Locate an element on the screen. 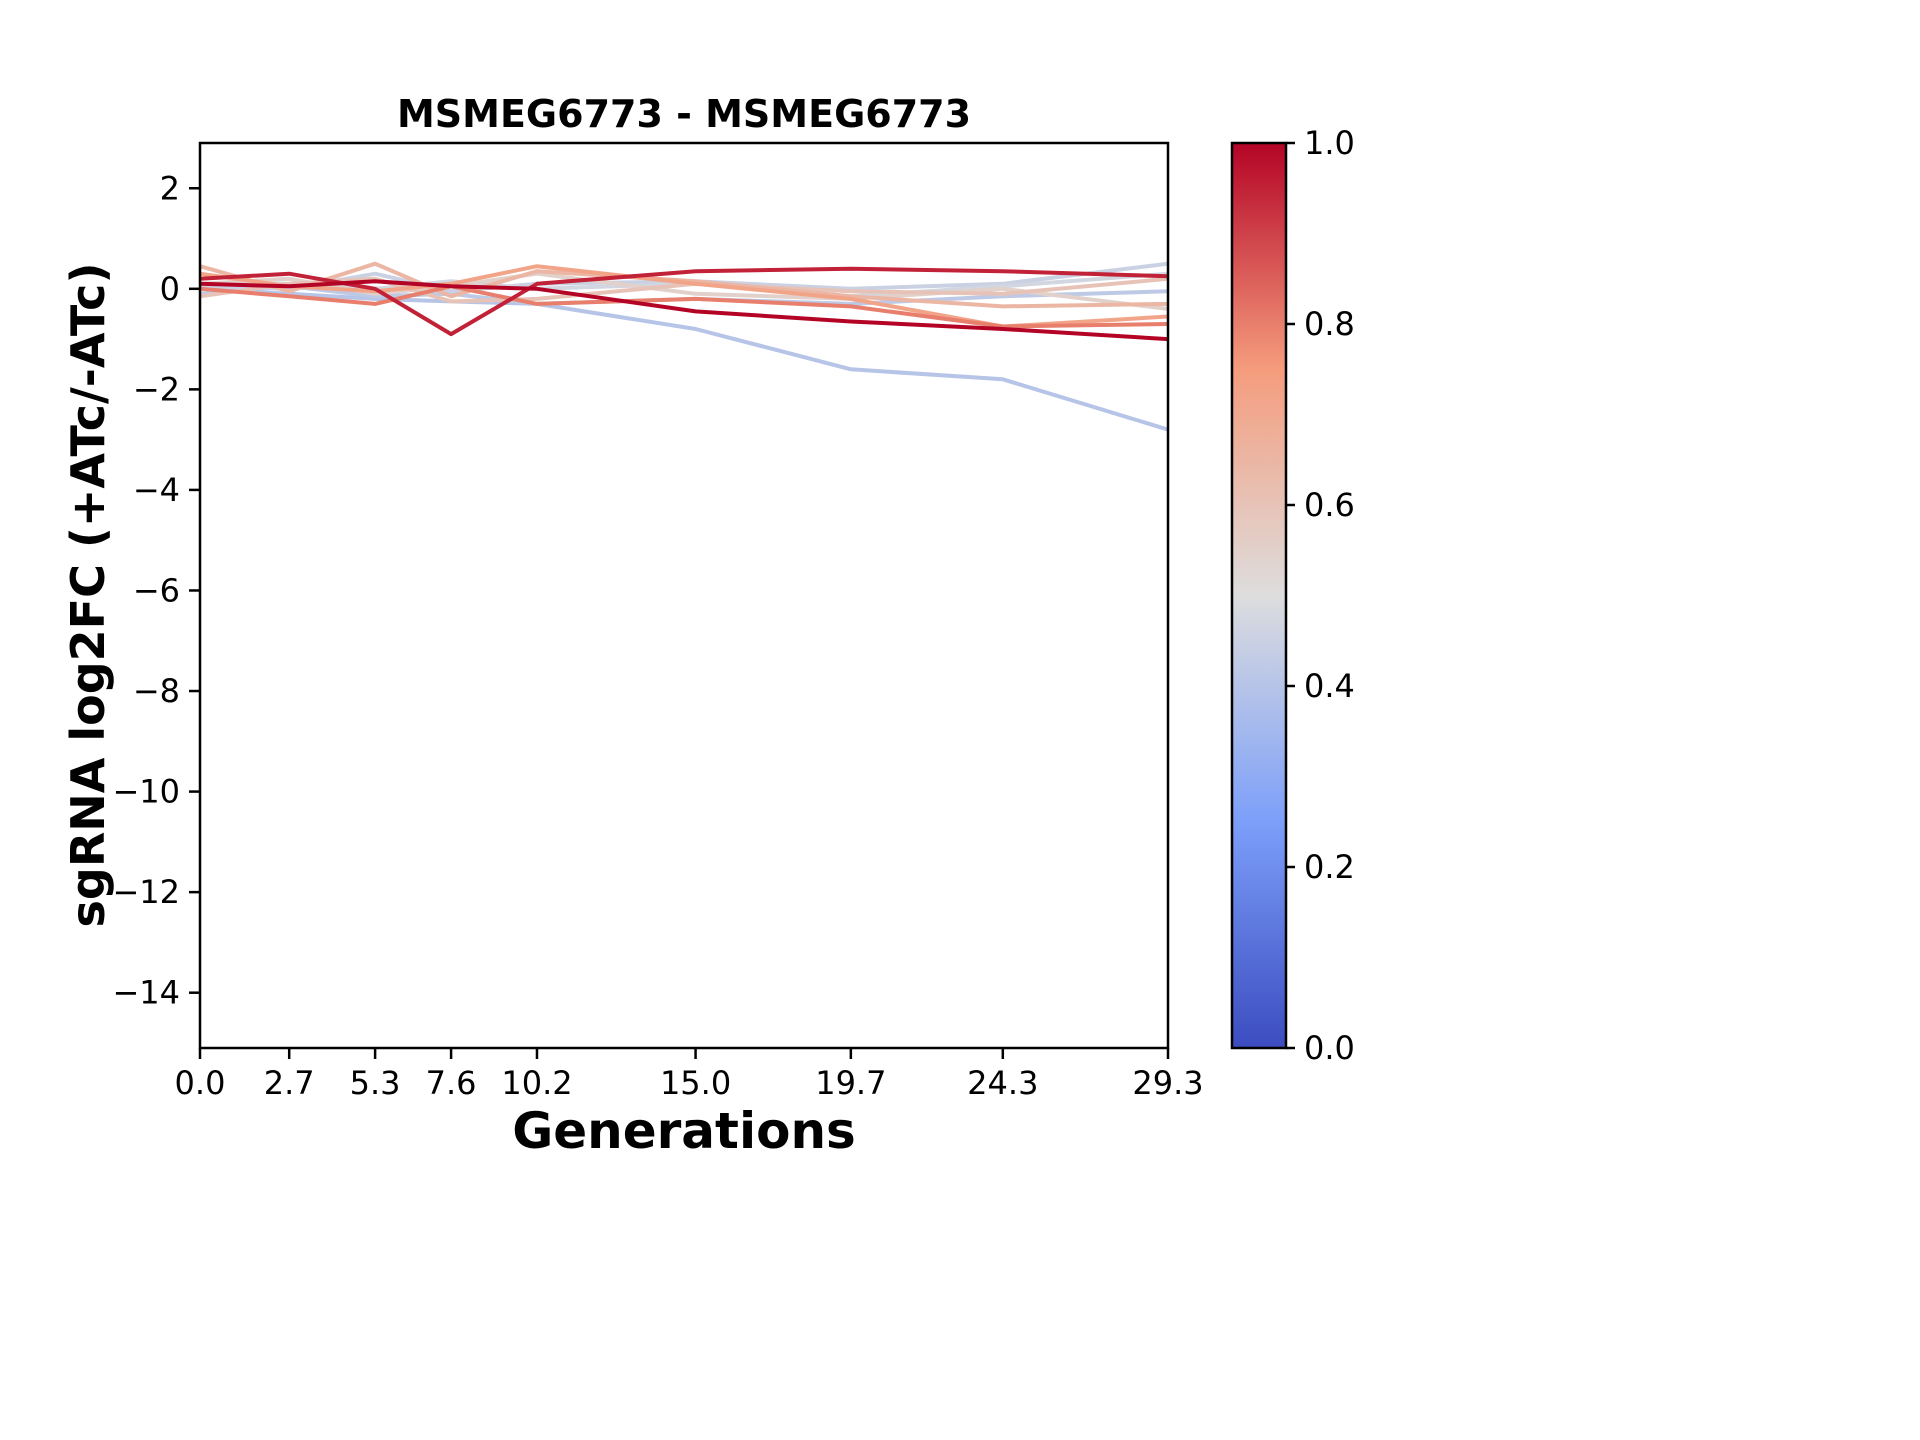 The image size is (1920, 1440). colorbar-tick-label: 0.6 is located at coordinates (1329, 505).